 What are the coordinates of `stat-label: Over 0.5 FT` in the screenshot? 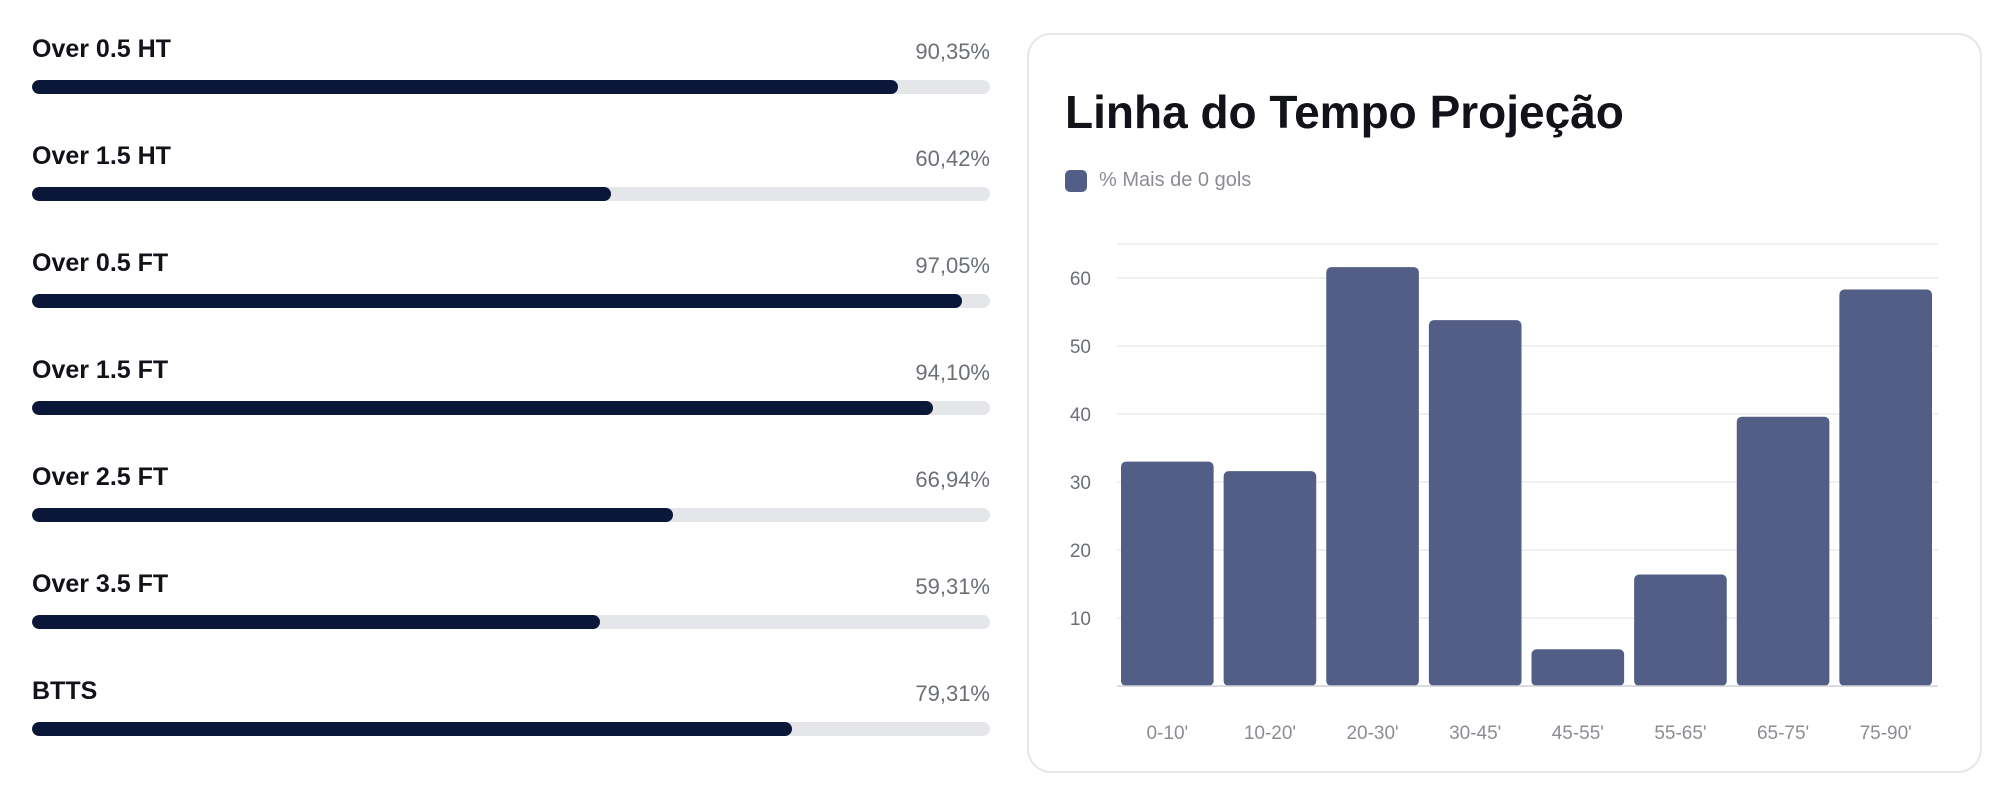 It's located at (100, 263).